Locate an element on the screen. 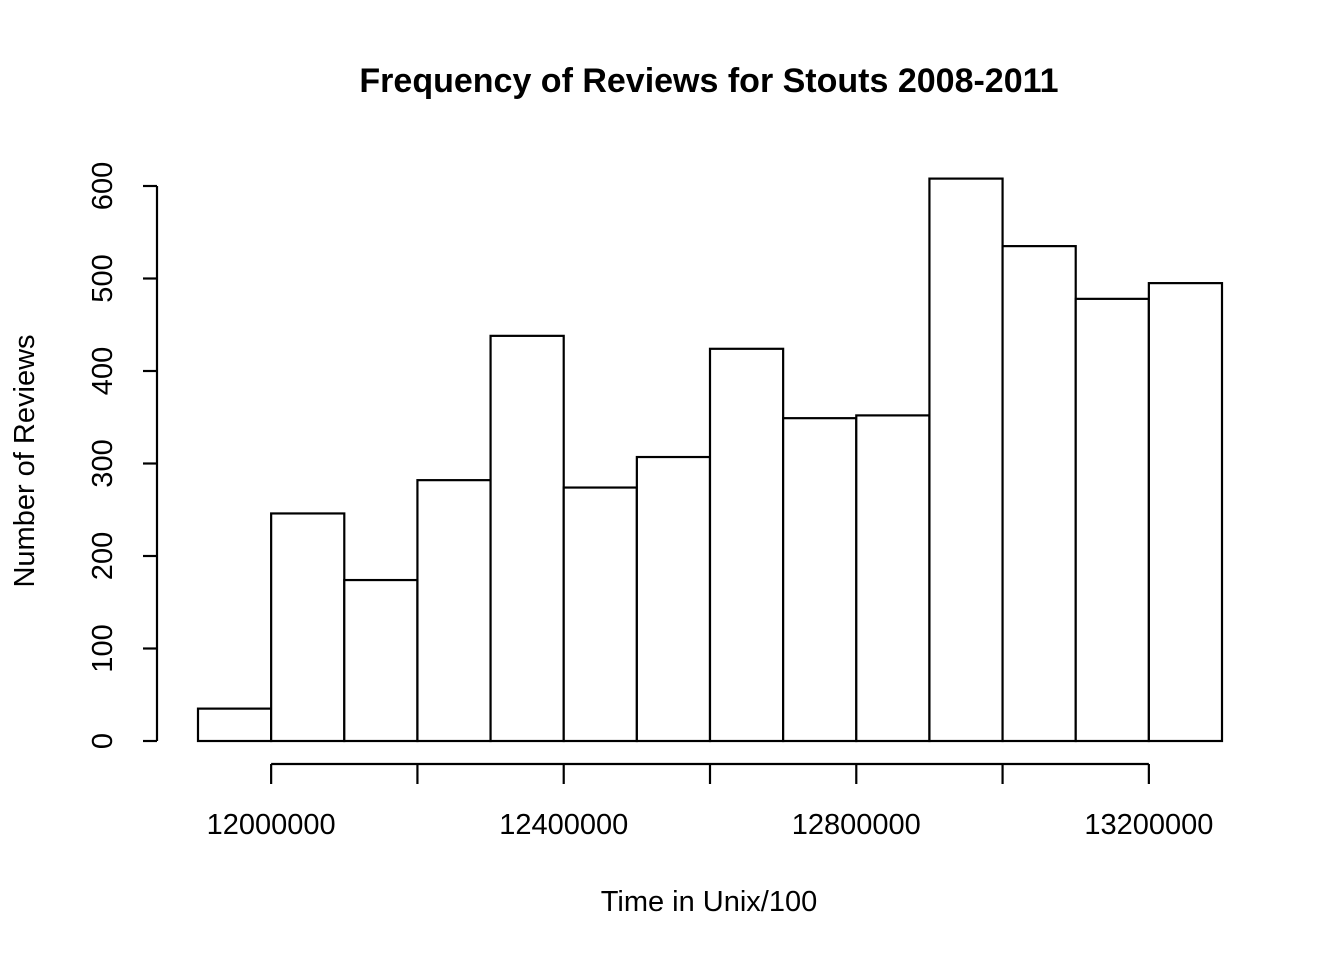 The height and width of the screenshot is (960, 1344). y-tick-label: 200 is located at coordinates (103, 556).